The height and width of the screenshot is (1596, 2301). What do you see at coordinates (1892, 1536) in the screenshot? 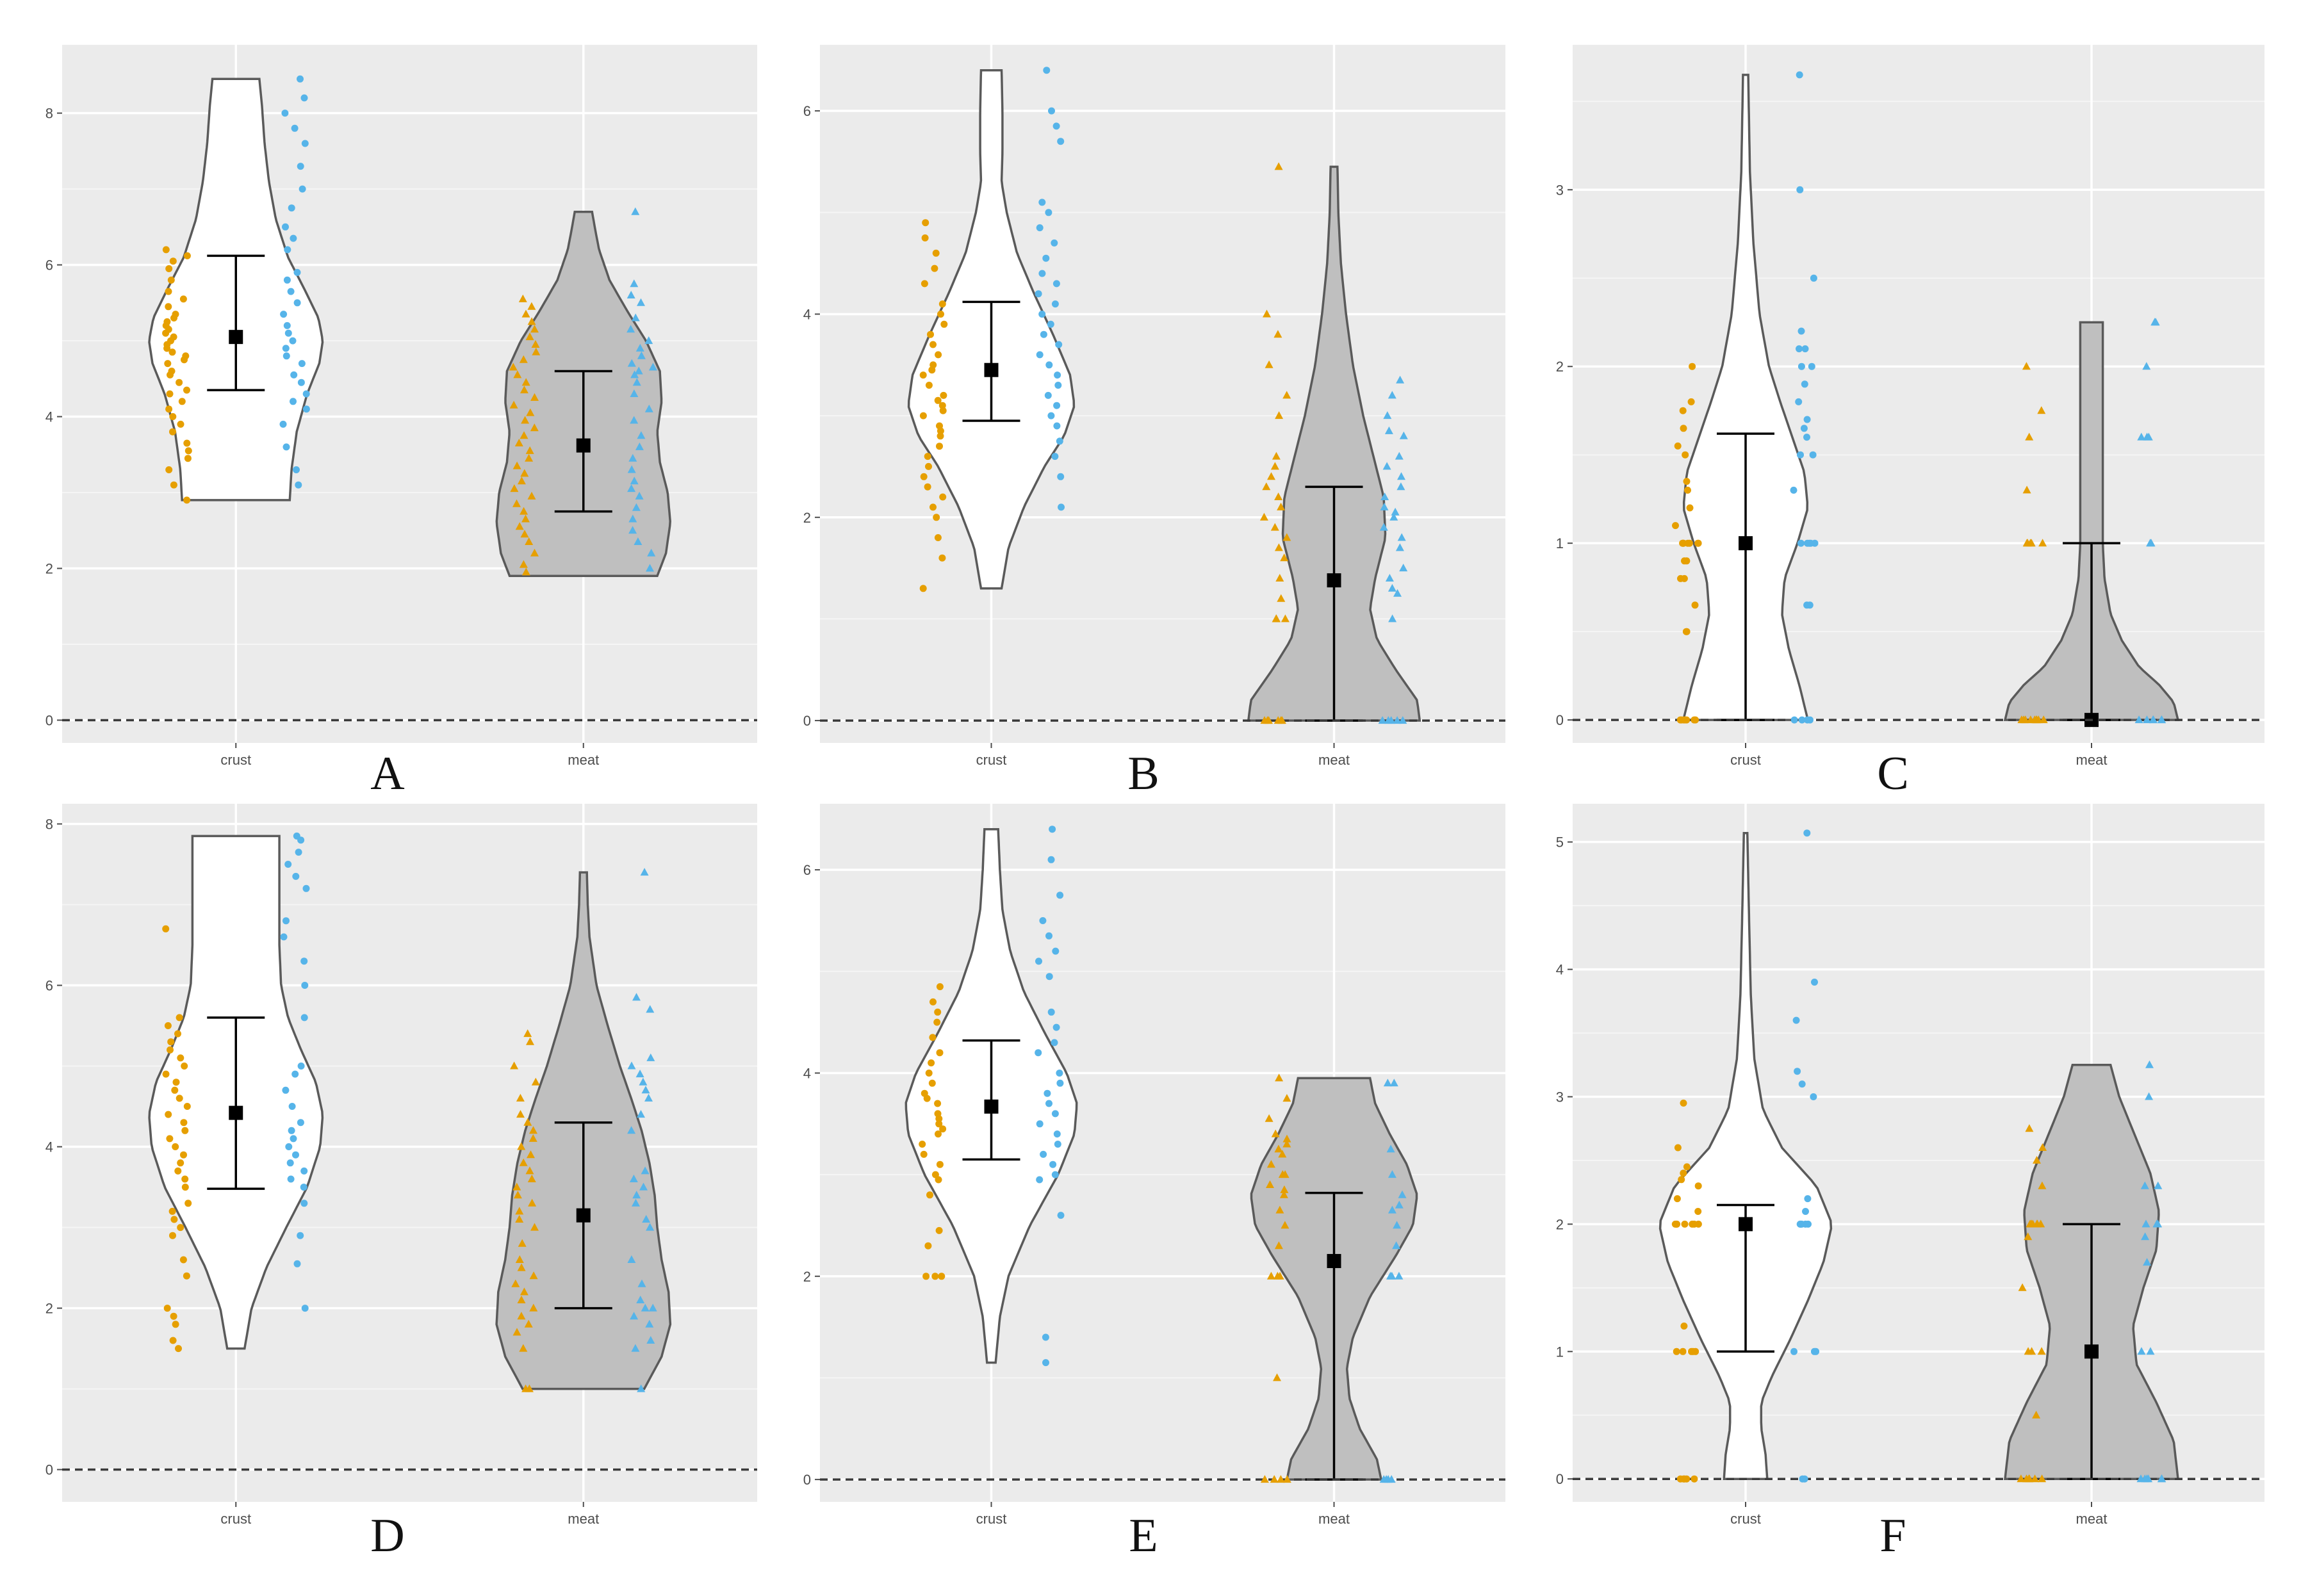
I see `panel-label-f: F` at bounding box center [1892, 1536].